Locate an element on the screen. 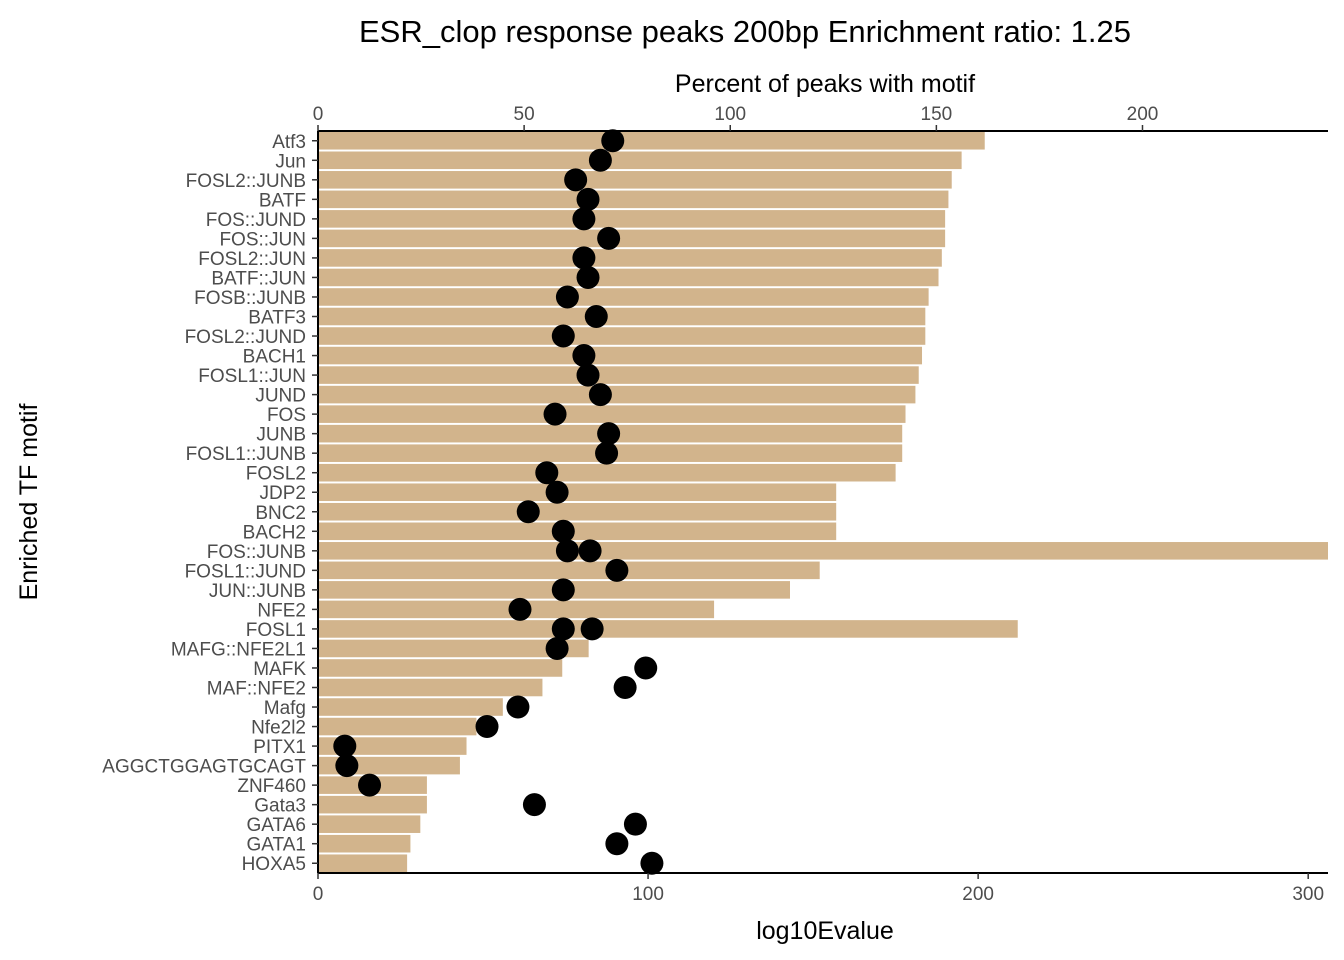 The image size is (1344, 960). category-label-4: FOS::JUND is located at coordinates (256, 220).